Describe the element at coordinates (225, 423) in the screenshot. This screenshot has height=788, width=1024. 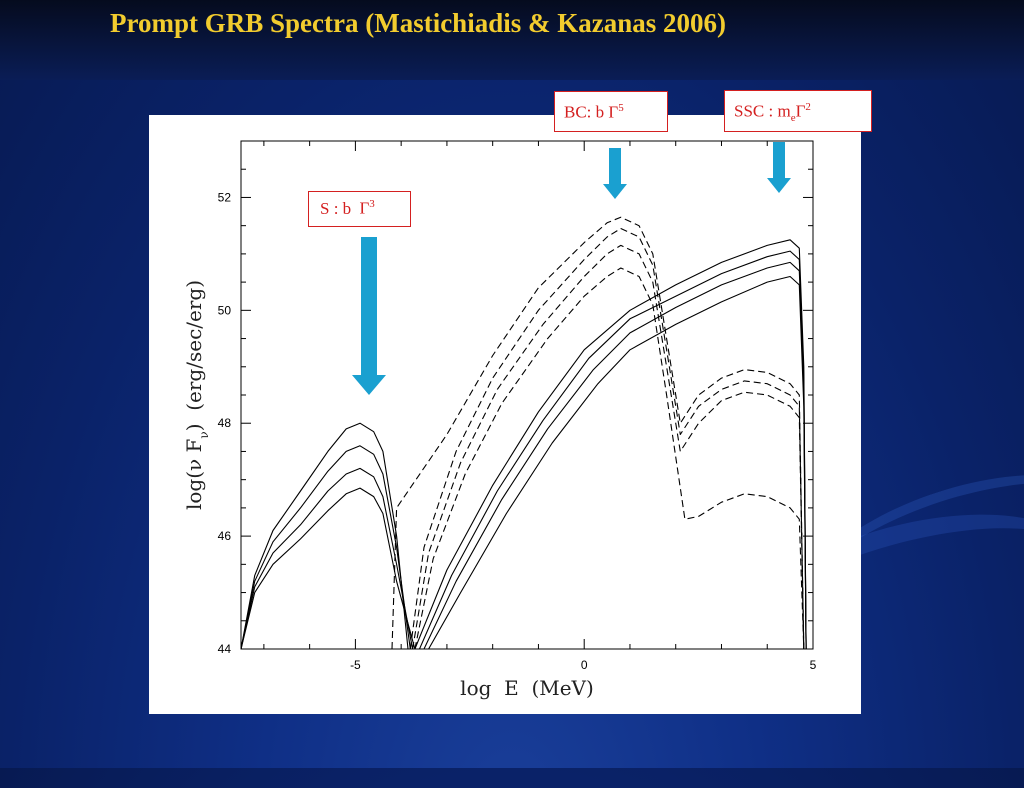
I see `y-tick-label: 48` at that location.